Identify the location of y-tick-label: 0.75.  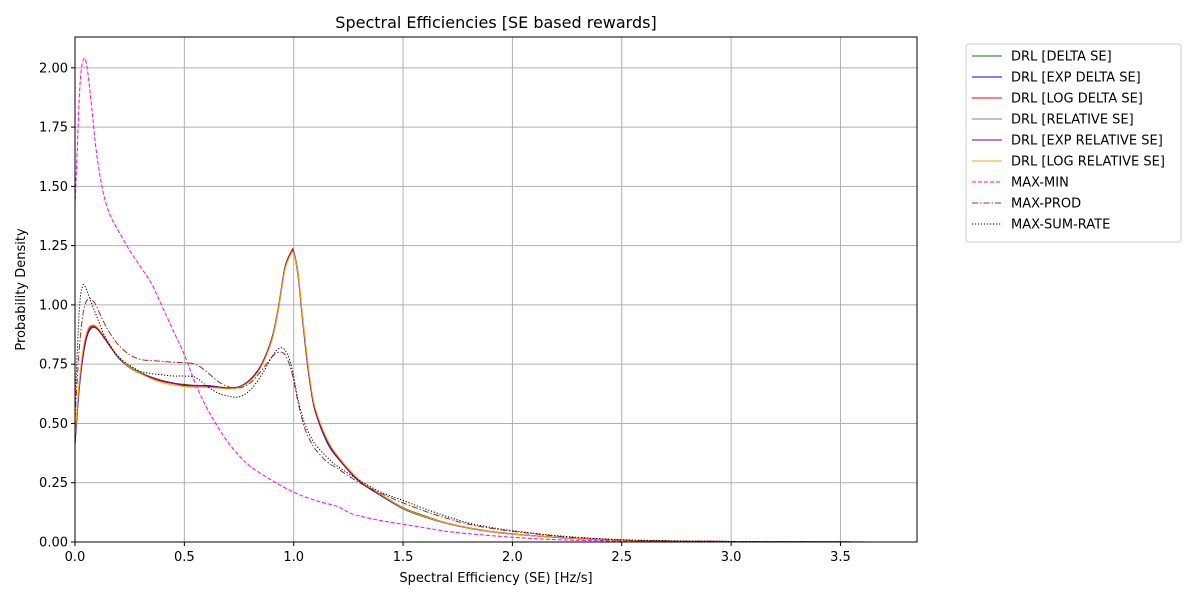
(53, 365).